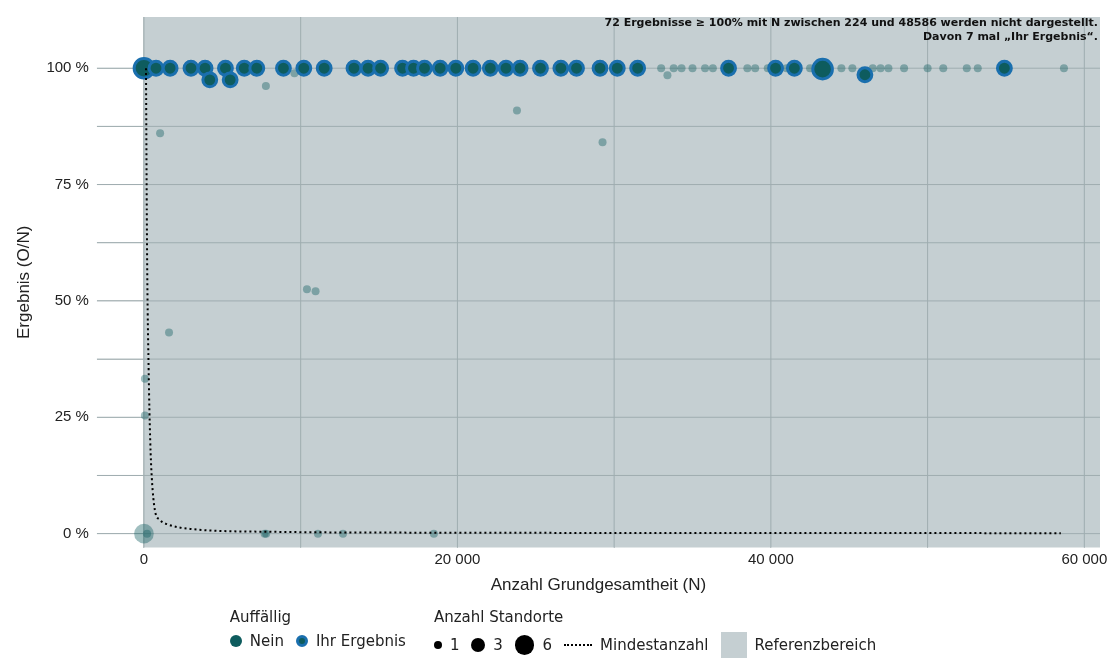 The height and width of the screenshot is (665, 1118). What do you see at coordinates (454, 645) in the screenshot?
I see `legend-label: 1` at bounding box center [454, 645].